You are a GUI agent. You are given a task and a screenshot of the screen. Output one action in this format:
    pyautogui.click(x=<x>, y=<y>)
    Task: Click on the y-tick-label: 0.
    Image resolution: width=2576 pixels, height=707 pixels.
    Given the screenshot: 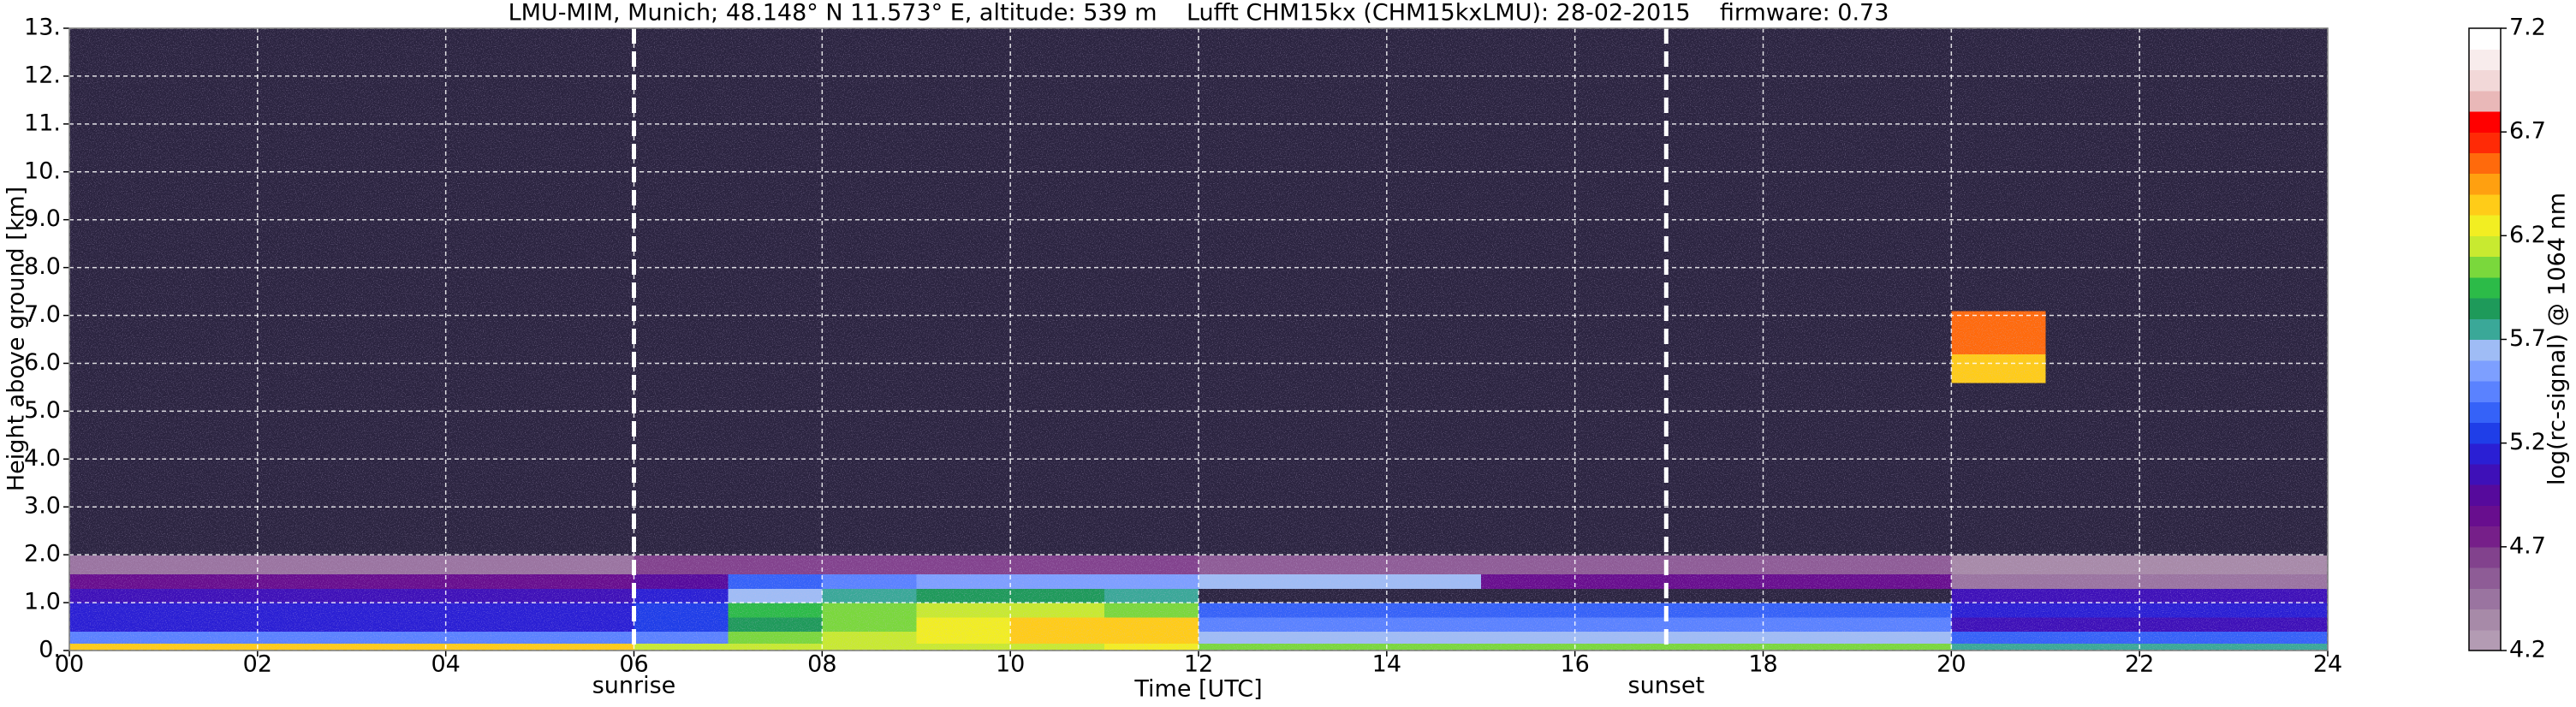 What is the action you would take?
    pyautogui.click(x=50, y=650)
    